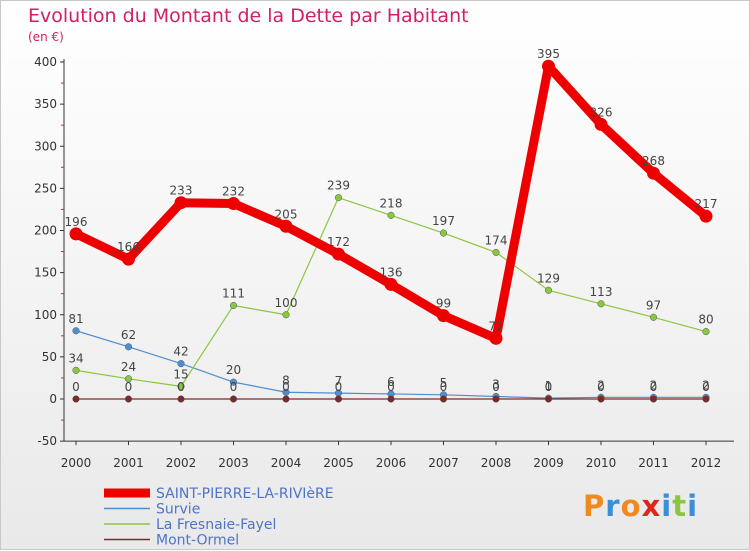 Image resolution: width=750 pixels, height=551 pixels. I want to click on data-label: 232, so click(233, 192).